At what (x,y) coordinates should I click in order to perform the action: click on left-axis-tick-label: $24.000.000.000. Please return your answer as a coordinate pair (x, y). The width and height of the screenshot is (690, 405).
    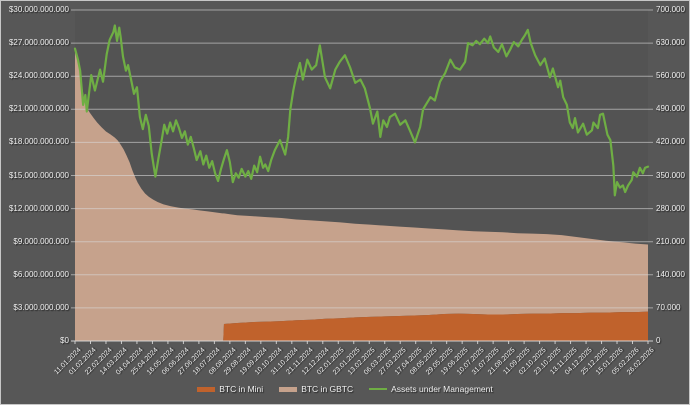
    Looking at the image, I should click on (38, 76).